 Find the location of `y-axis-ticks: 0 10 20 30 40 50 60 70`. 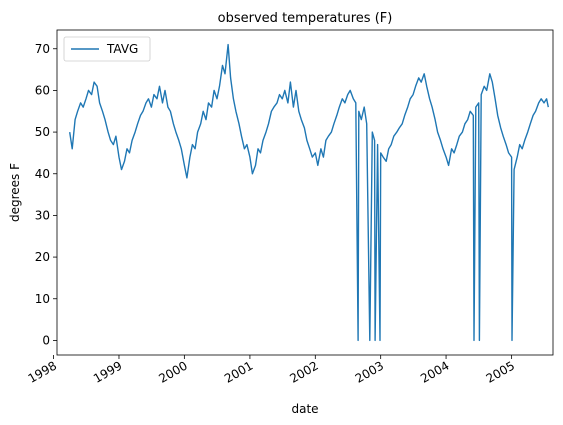

y-axis-ticks: 0 10 20 30 40 50 60 70 is located at coordinates (46, 194).